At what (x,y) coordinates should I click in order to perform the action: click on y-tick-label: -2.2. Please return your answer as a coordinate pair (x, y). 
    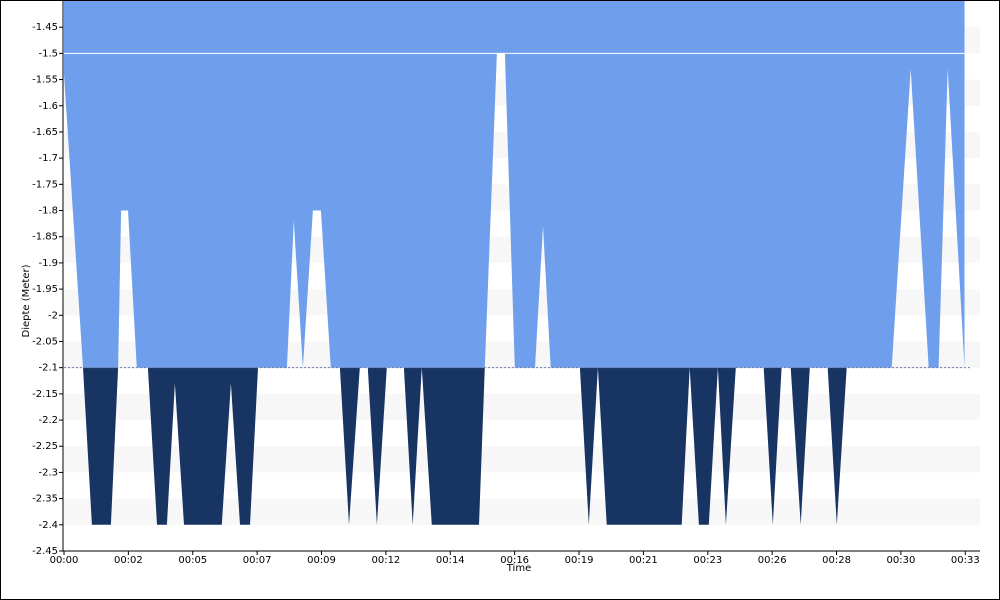
    Looking at the image, I should click on (48, 420).